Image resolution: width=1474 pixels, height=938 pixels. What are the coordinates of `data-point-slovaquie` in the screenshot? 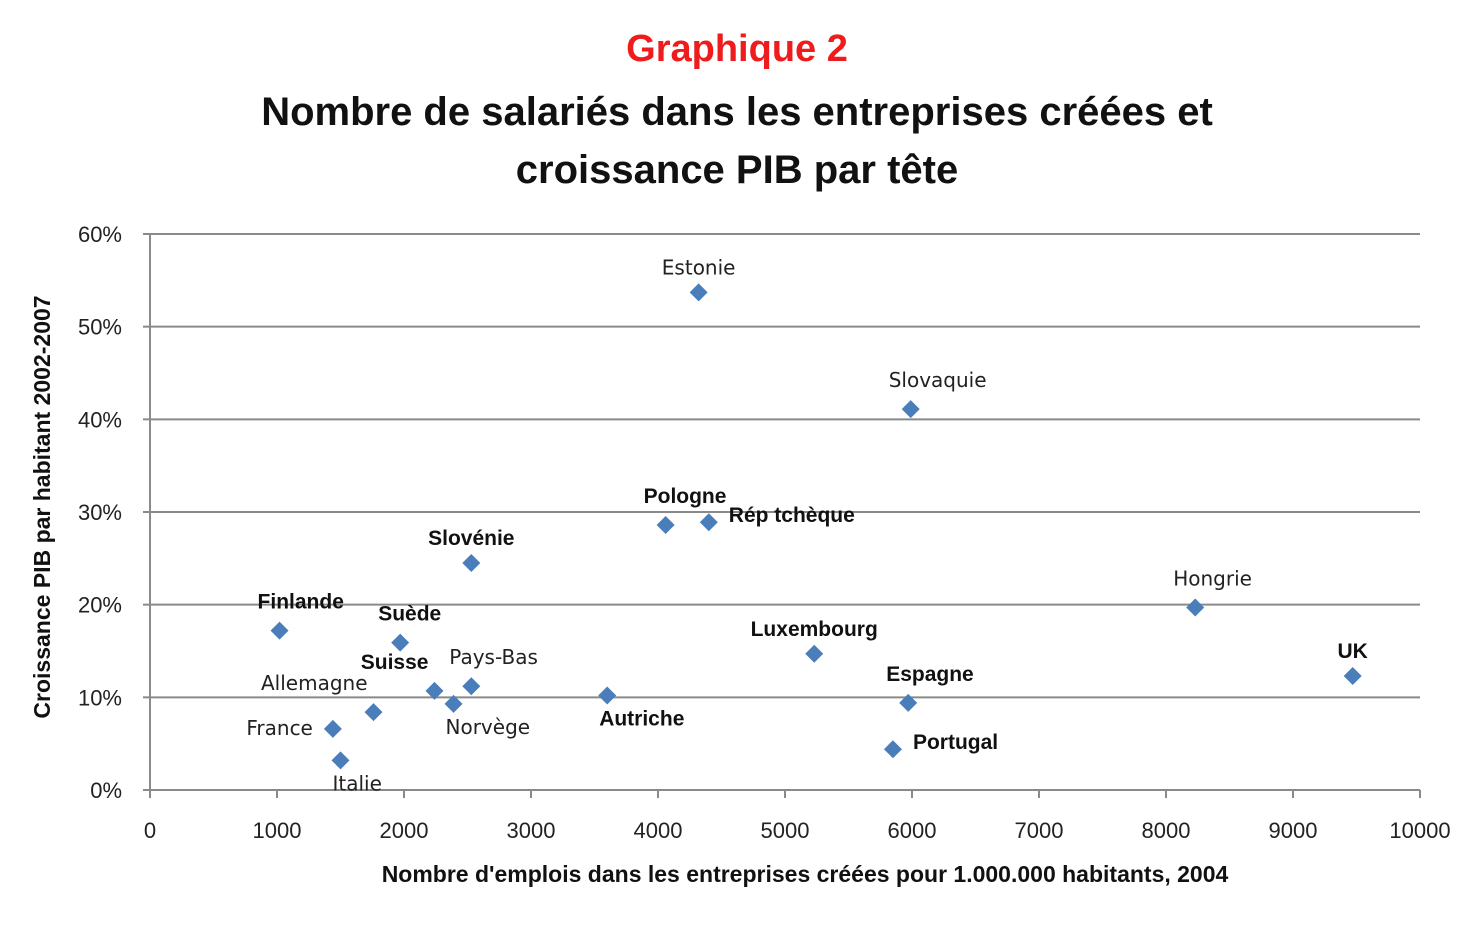 It's located at (910, 409).